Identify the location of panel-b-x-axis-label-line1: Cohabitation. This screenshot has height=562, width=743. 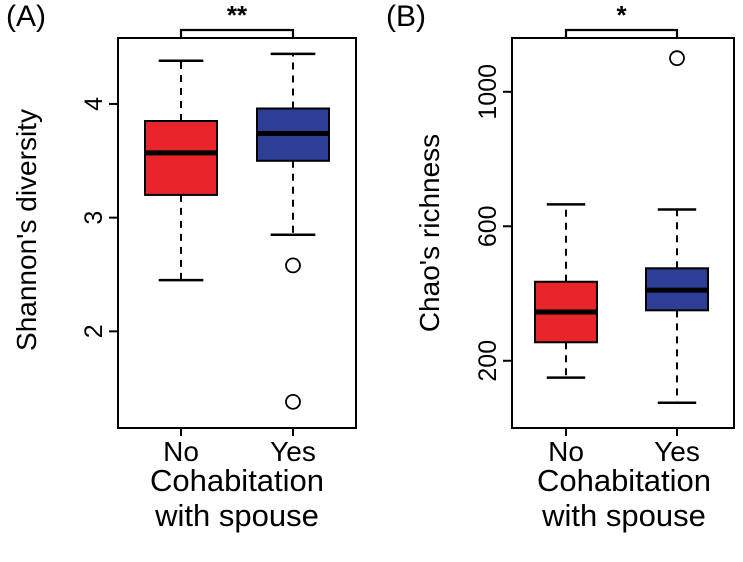
(624, 480).